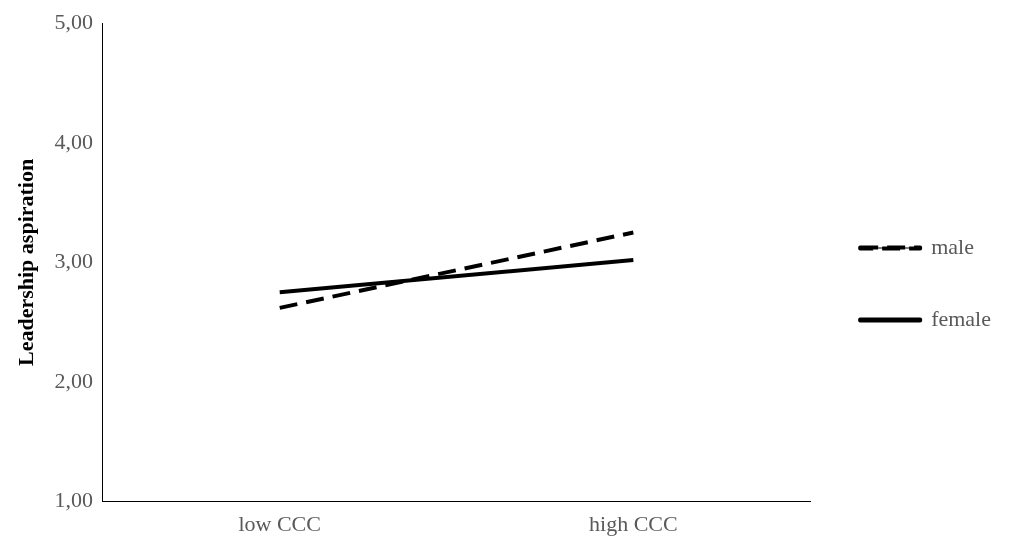  What do you see at coordinates (25, 262) in the screenshot?
I see `y-axis-title: Leadership aspiration` at bounding box center [25, 262].